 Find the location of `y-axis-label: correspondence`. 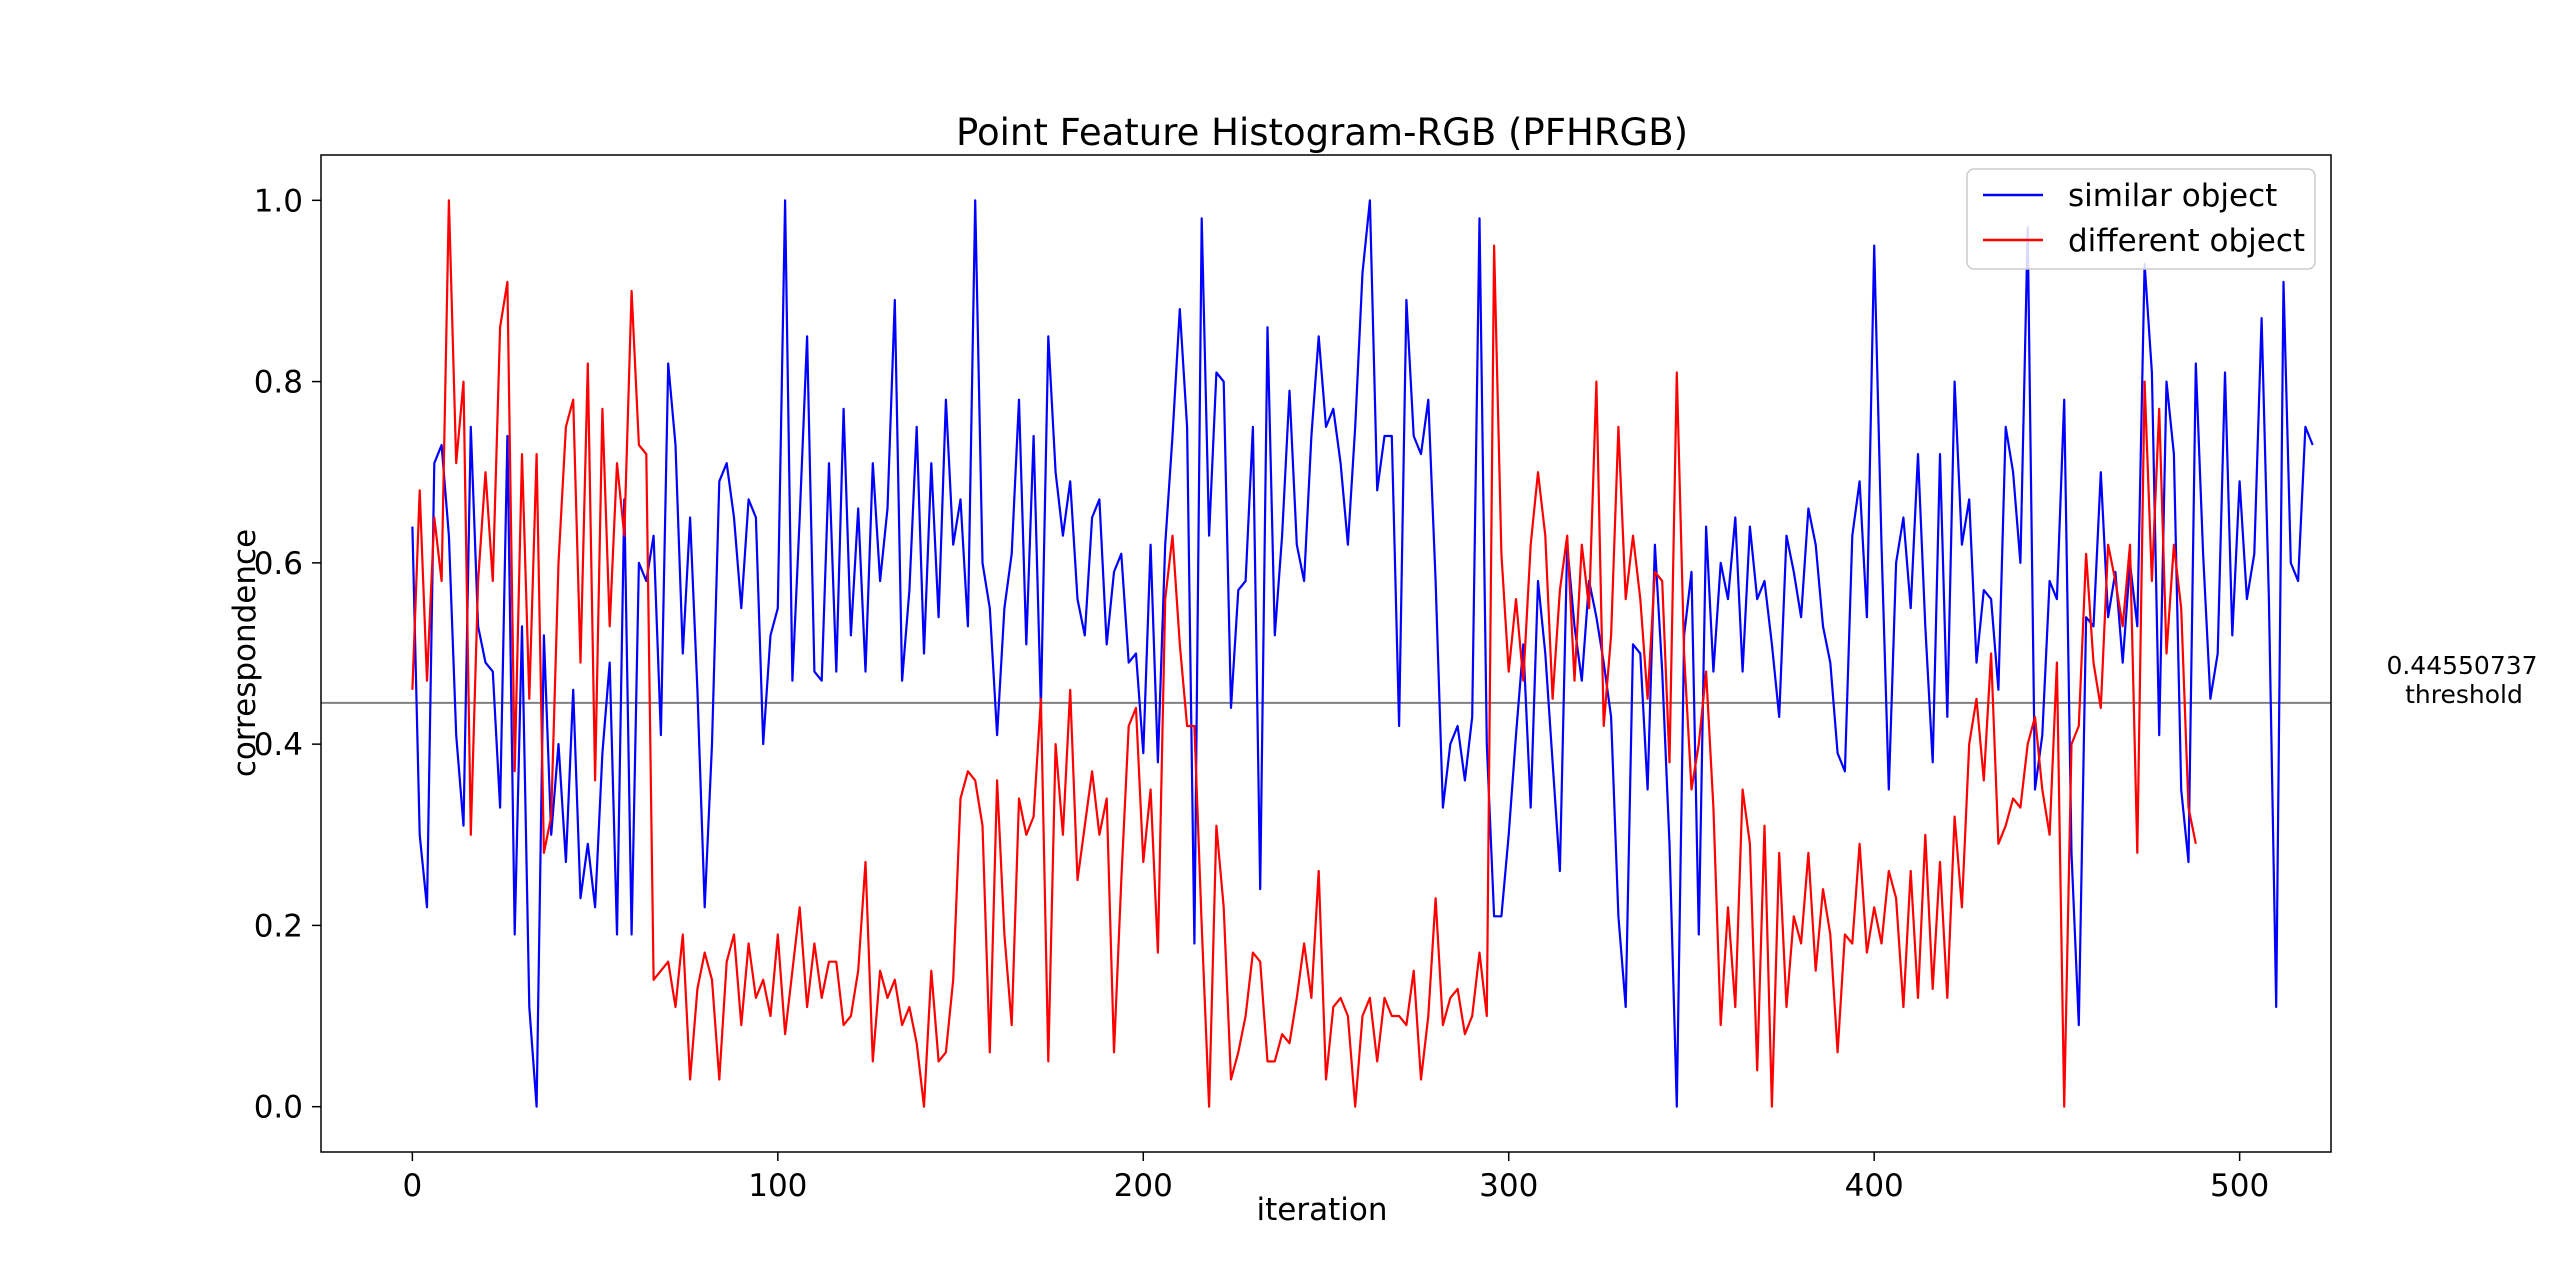

y-axis-label: correspondence is located at coordinates (245, 653).